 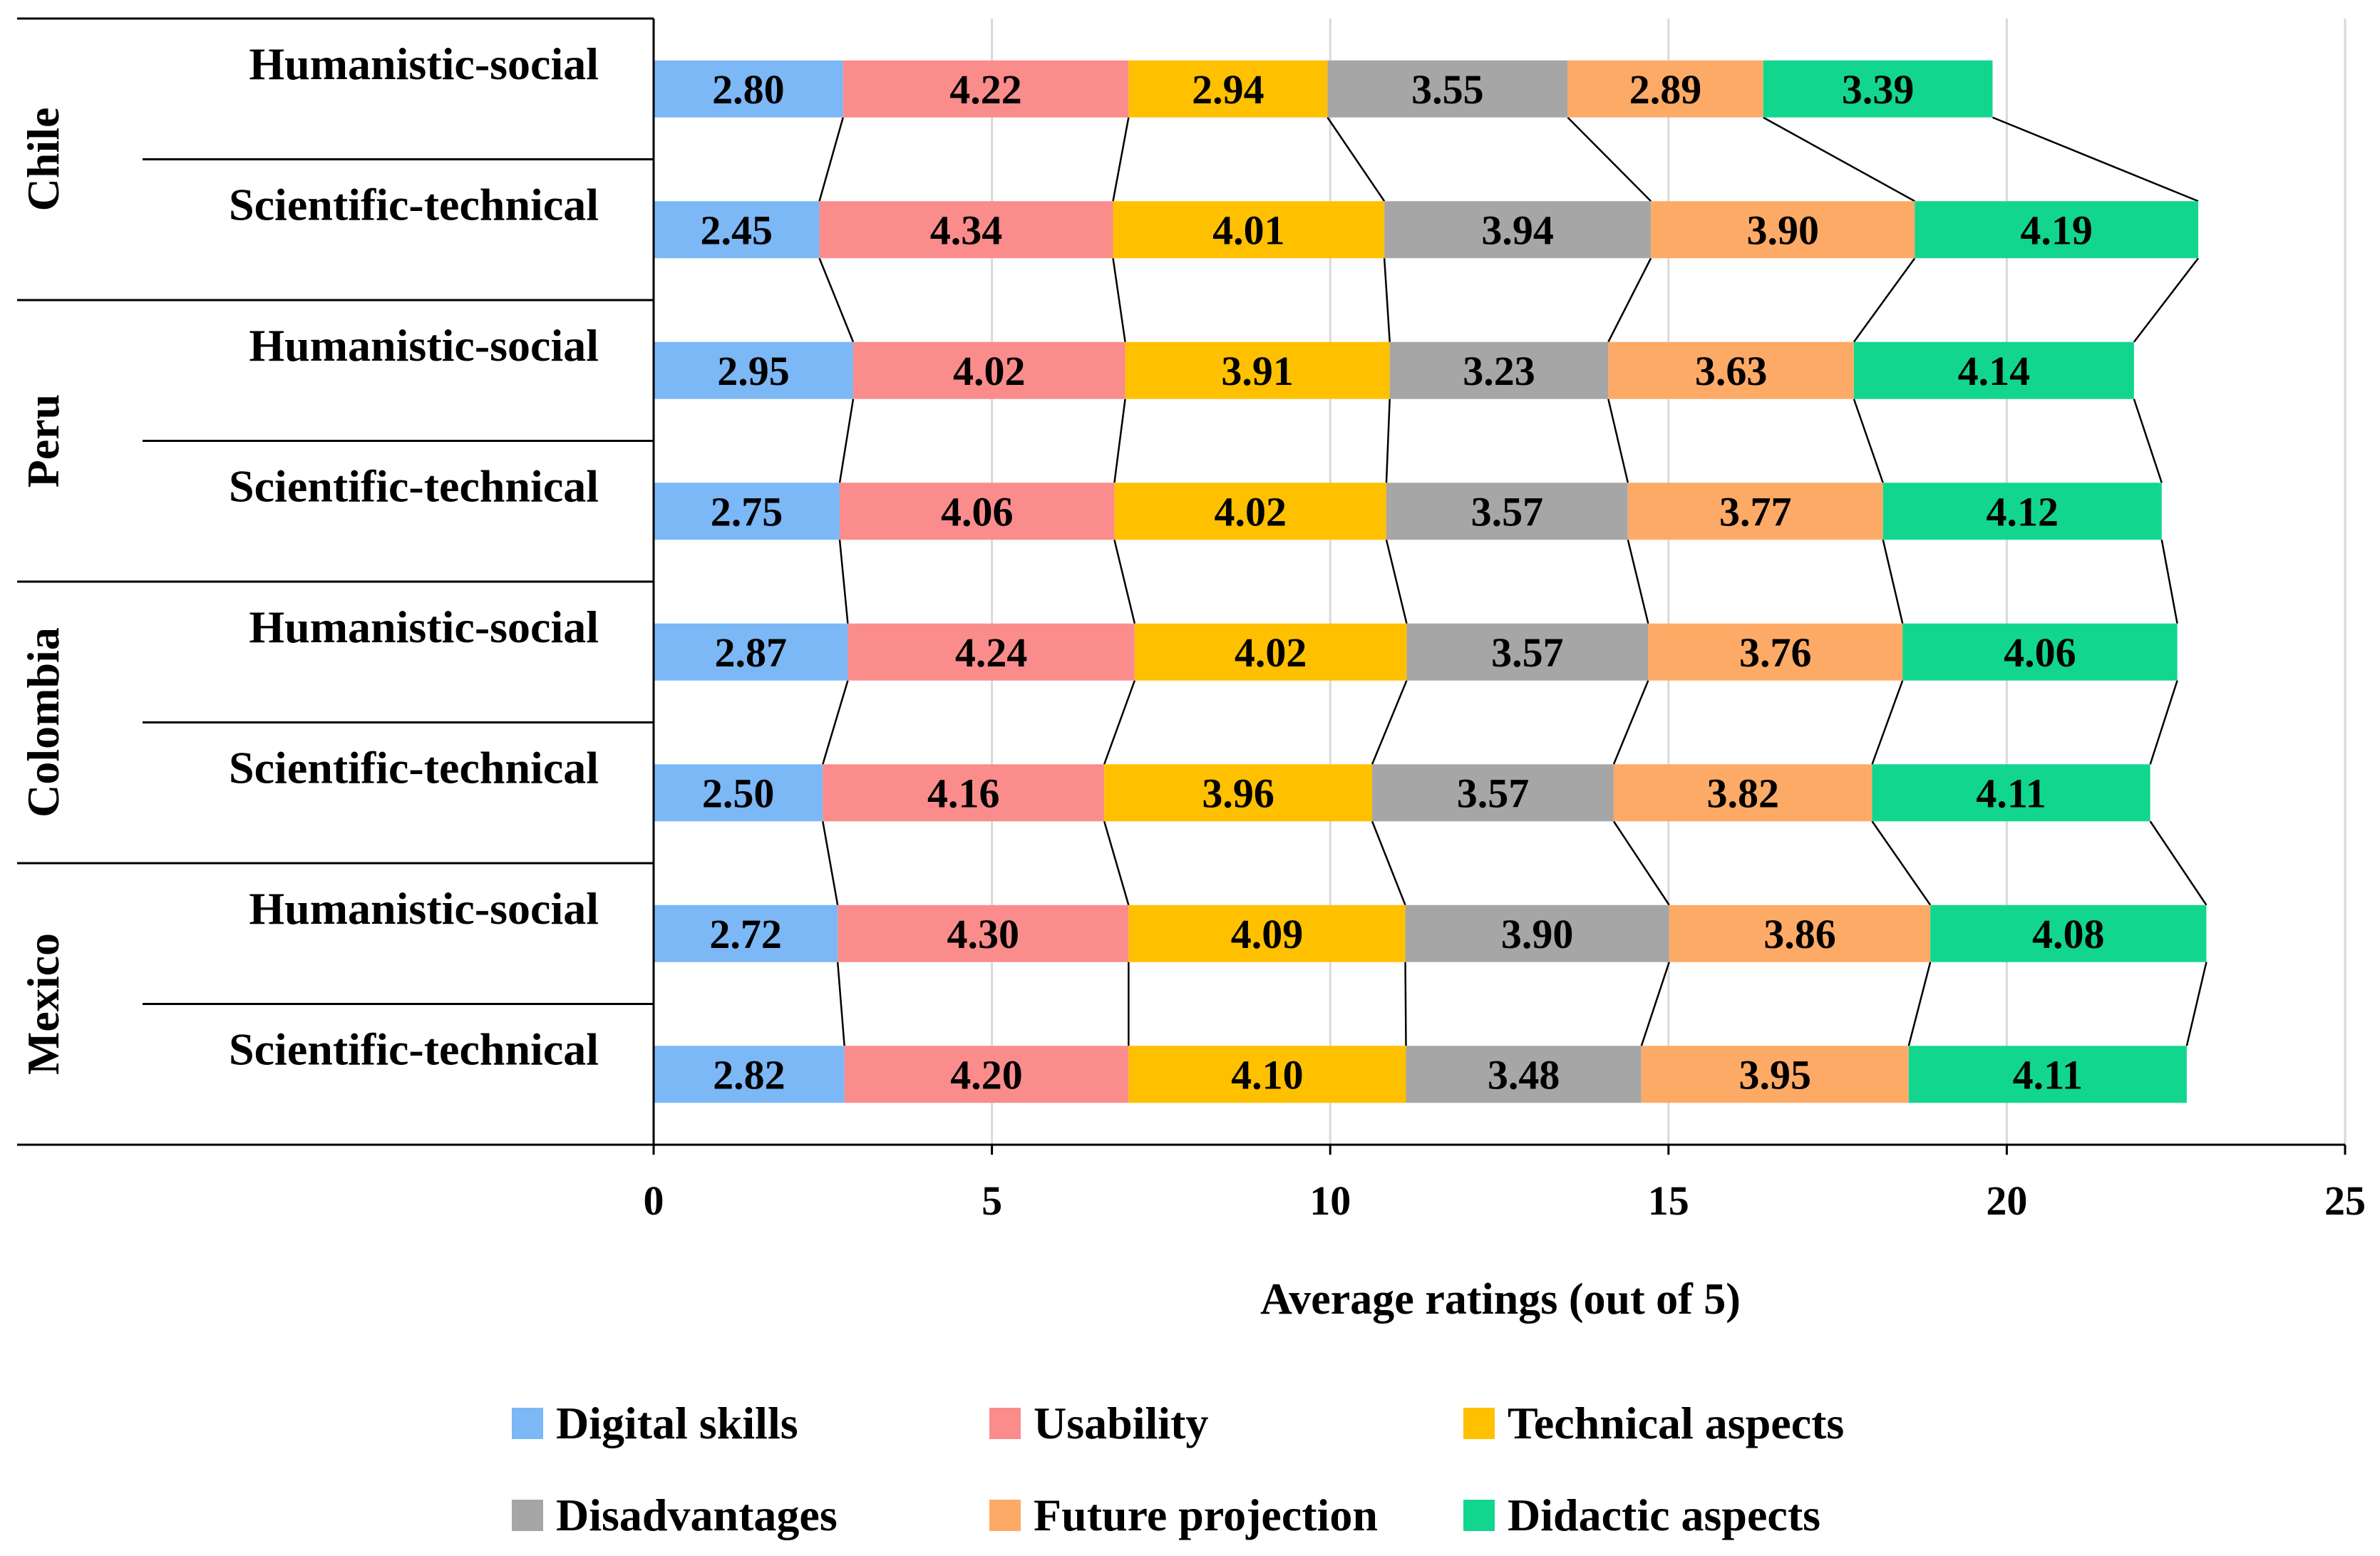 What do you see at coordinates (992, 1201) in the screenshot?
I see `x-tick-label: 5` at bounding box center [992, 1201].